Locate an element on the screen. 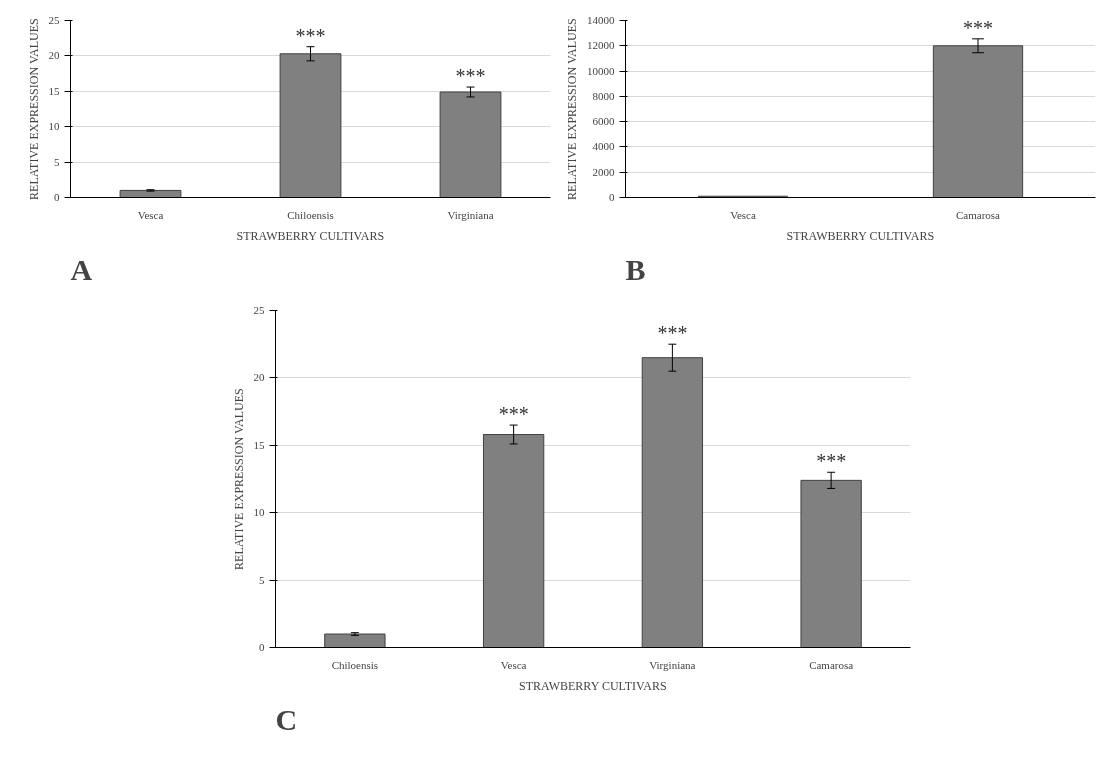 The width and height of the screenshot is (1110, 759). text: B is located at coordinates (635, 269).